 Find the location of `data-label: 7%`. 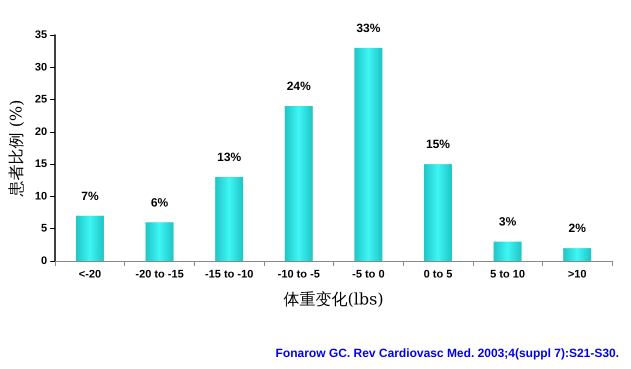

data-label: 7% is located at coordinates (90, 195).